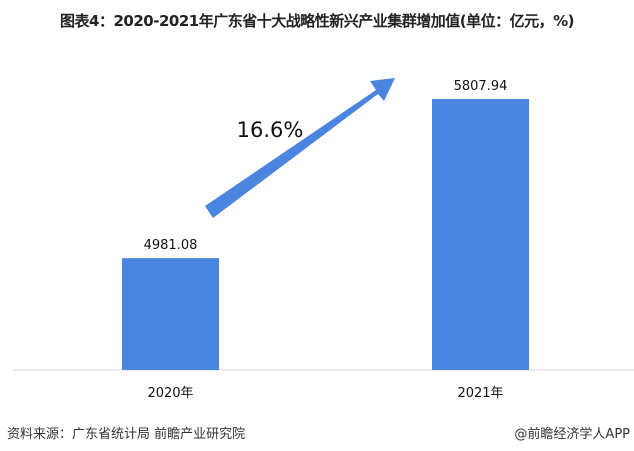 This screenshot has height=451, width=634. Describe the element at coordinates (300, 148) in the screenshot. I see `growth-arrow` at that location.